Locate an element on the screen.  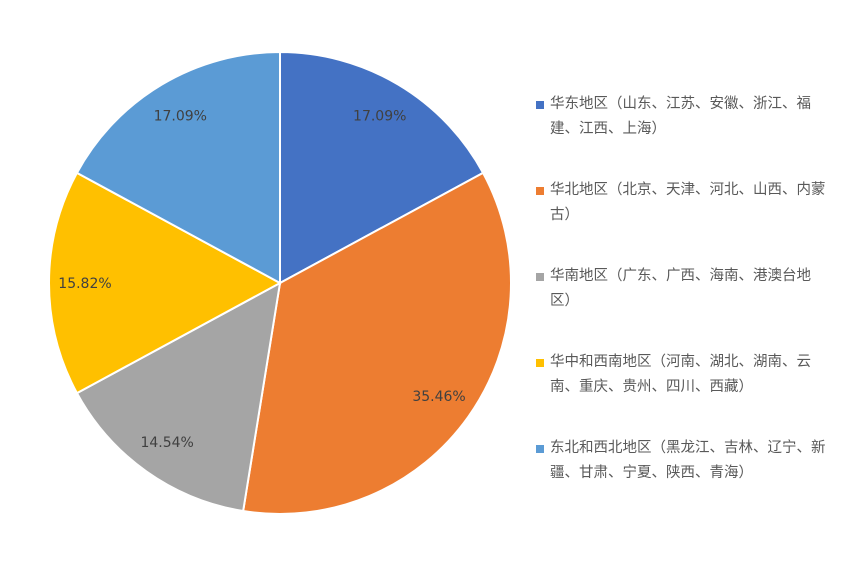
legend-label: 华中和西南地区（河南、湖北、湖南、云南、重庆、贵州、四川、西藏） is located at coordinates (680, 374).